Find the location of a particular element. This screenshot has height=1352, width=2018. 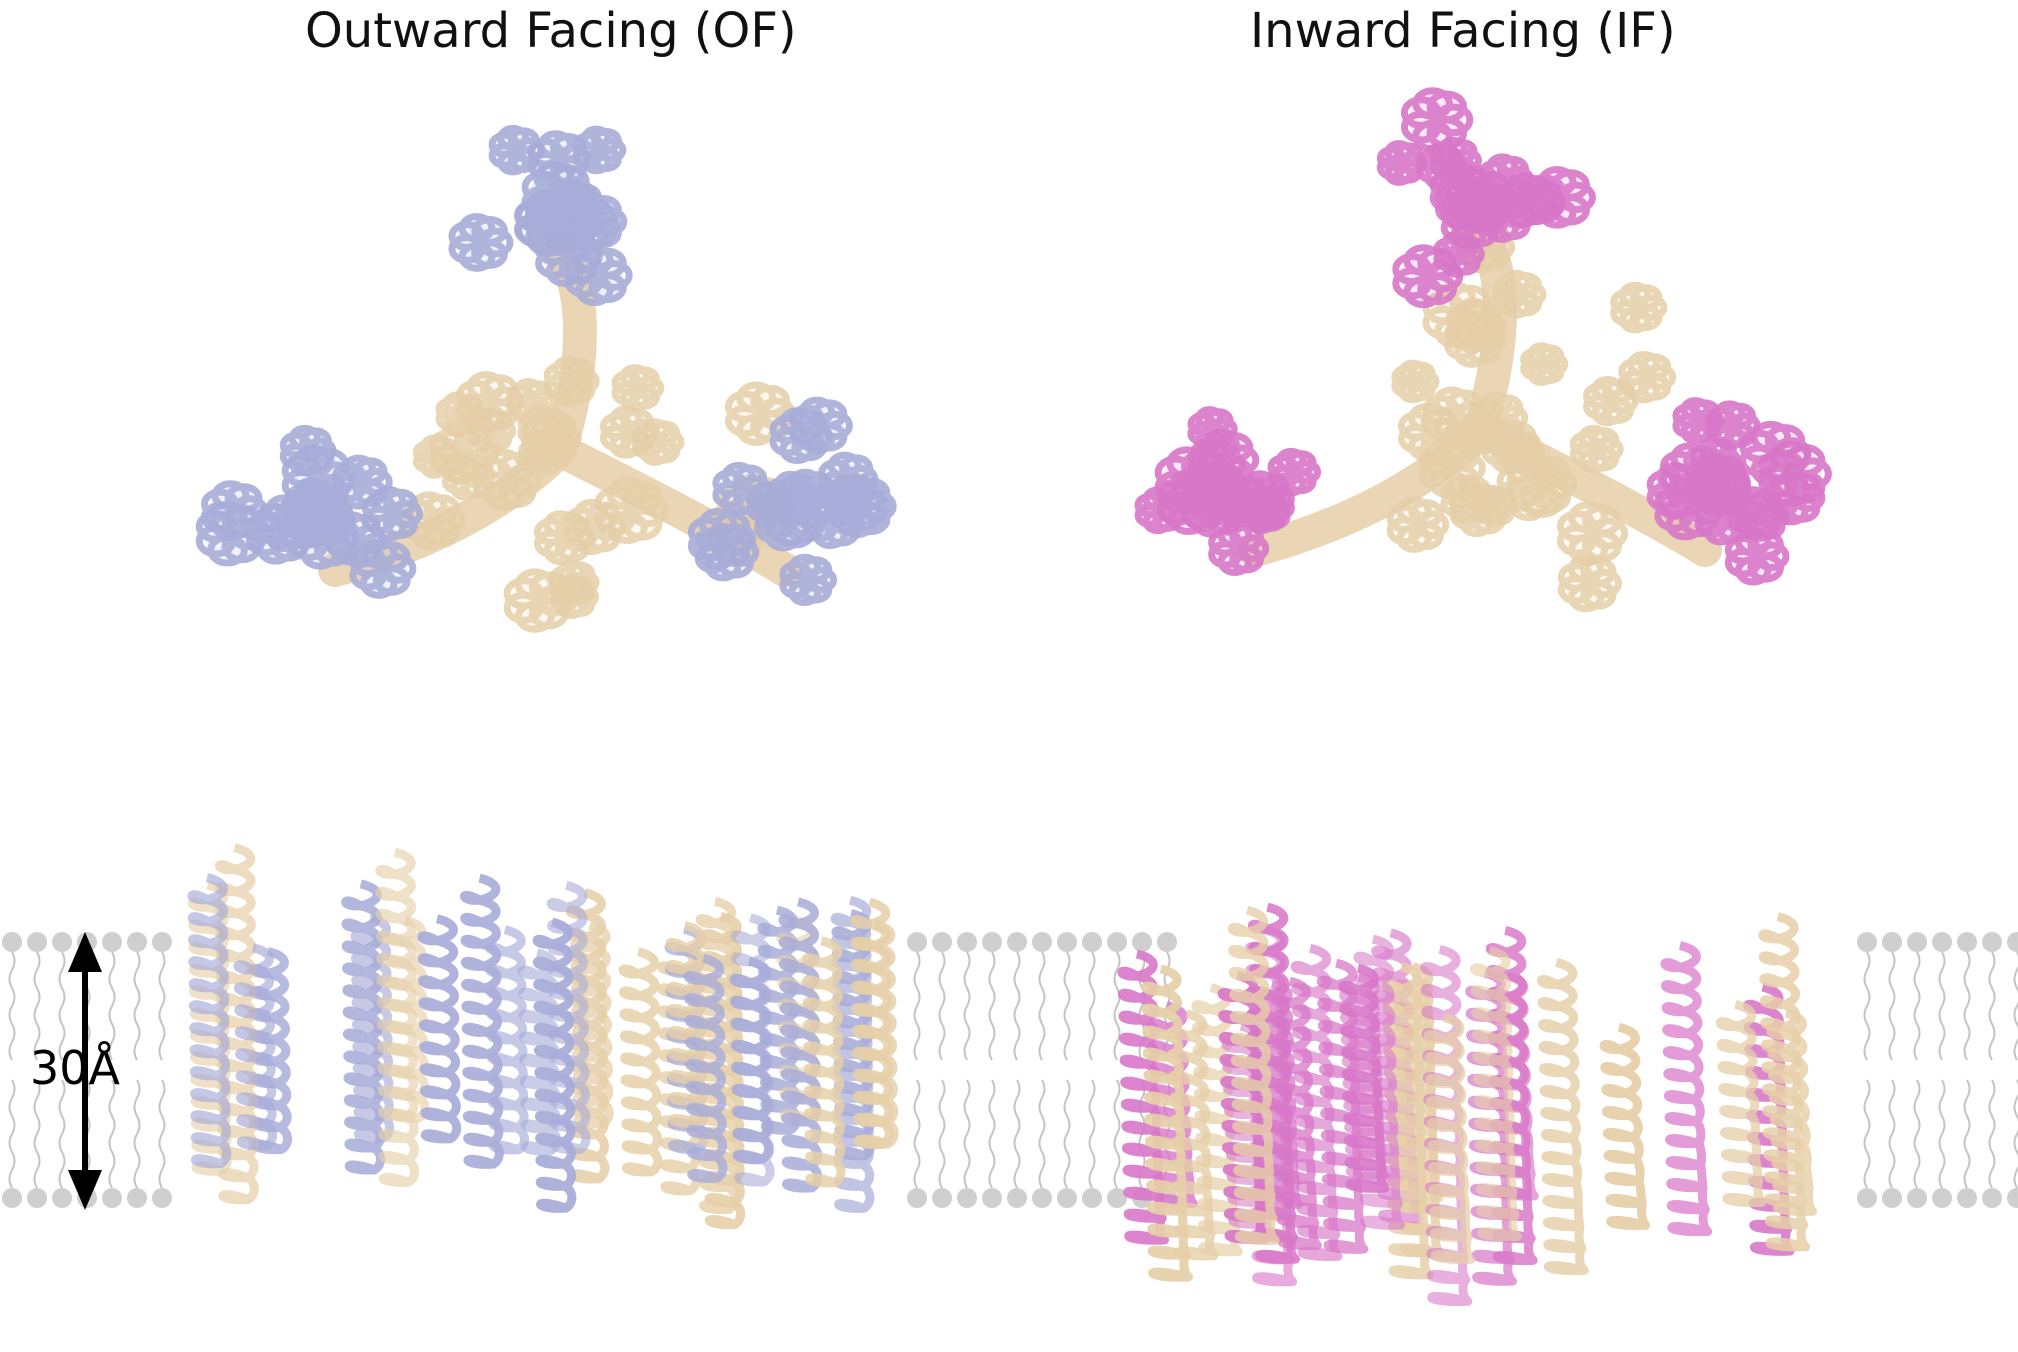

outward-facing-title: Outward Facing (OF) is located at coordinates (551, 31).